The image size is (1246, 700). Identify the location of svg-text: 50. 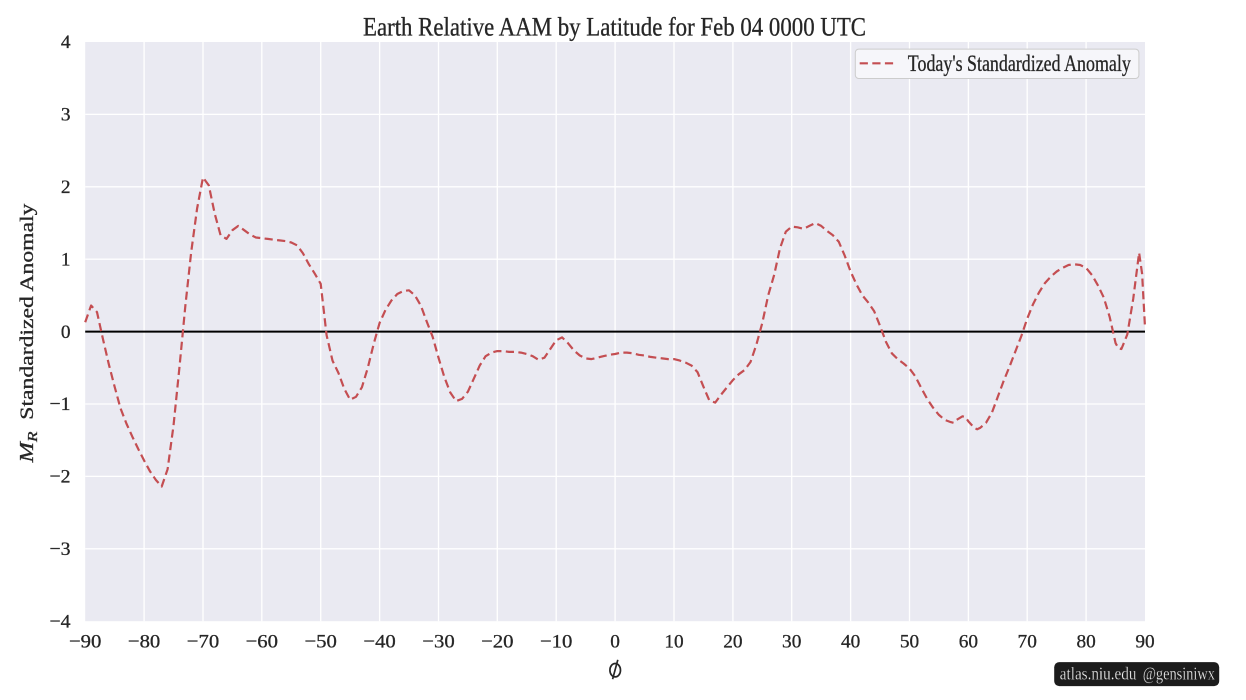
(909, 642).